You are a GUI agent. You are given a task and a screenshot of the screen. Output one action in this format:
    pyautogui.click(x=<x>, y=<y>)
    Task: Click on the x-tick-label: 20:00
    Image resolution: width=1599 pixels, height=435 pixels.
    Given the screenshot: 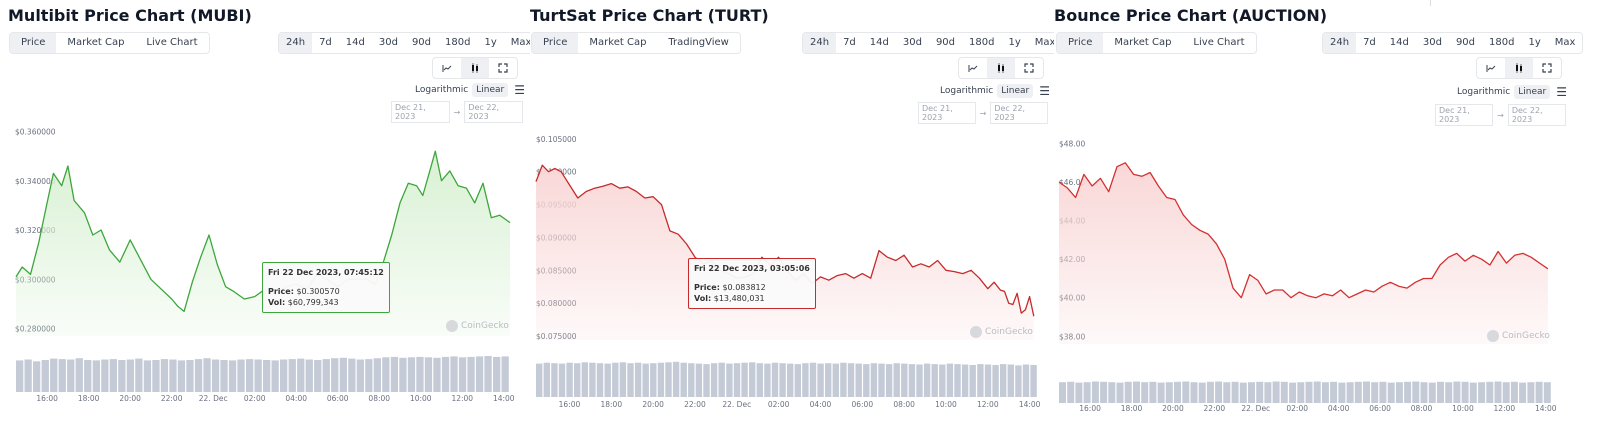 What is the action you would take?
    pyautogui.click(x=653, y=404)
    